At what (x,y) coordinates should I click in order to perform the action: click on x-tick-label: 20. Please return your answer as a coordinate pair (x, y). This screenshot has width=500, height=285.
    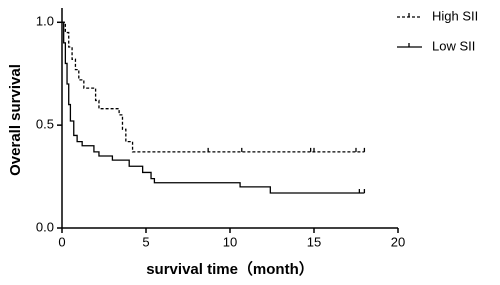
    Looking at the image, I should click on (398, 241).